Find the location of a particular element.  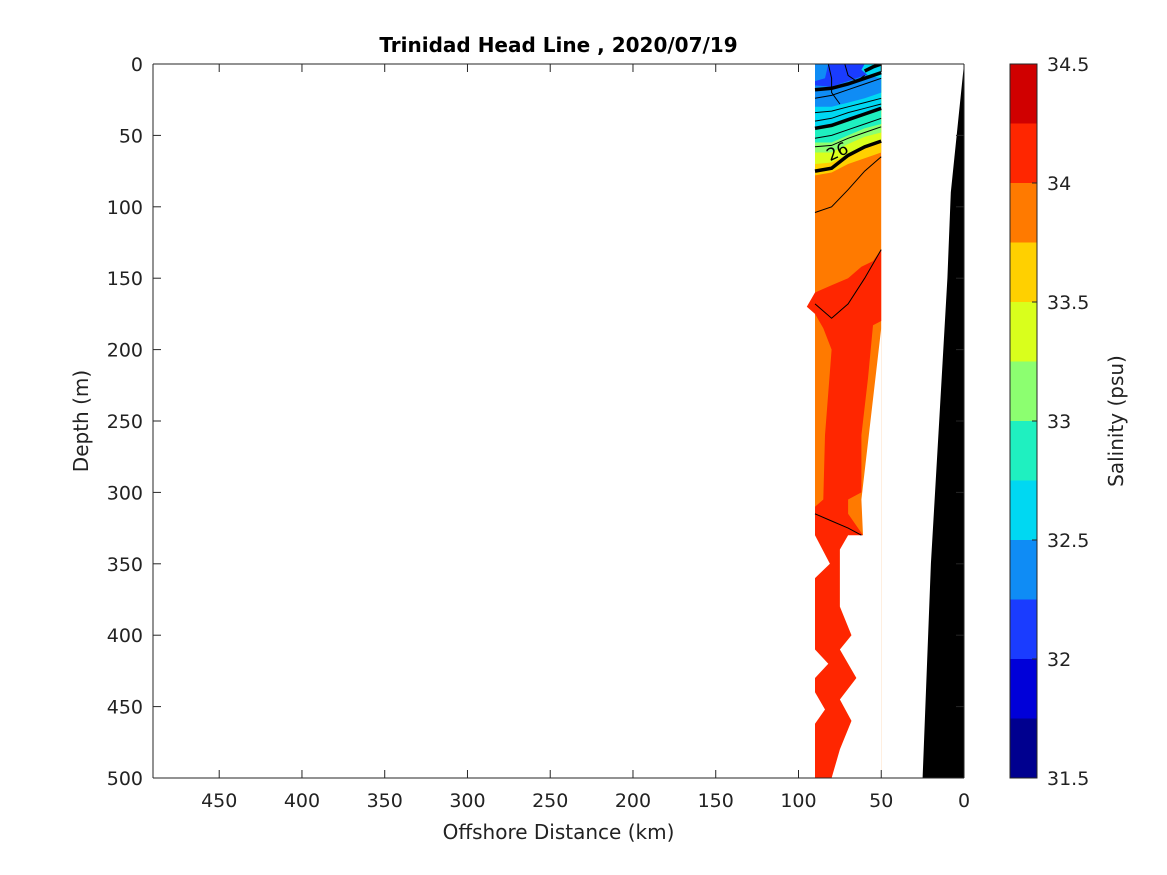

y-tick-label-2: 100 is located at coordinates (125, 208).